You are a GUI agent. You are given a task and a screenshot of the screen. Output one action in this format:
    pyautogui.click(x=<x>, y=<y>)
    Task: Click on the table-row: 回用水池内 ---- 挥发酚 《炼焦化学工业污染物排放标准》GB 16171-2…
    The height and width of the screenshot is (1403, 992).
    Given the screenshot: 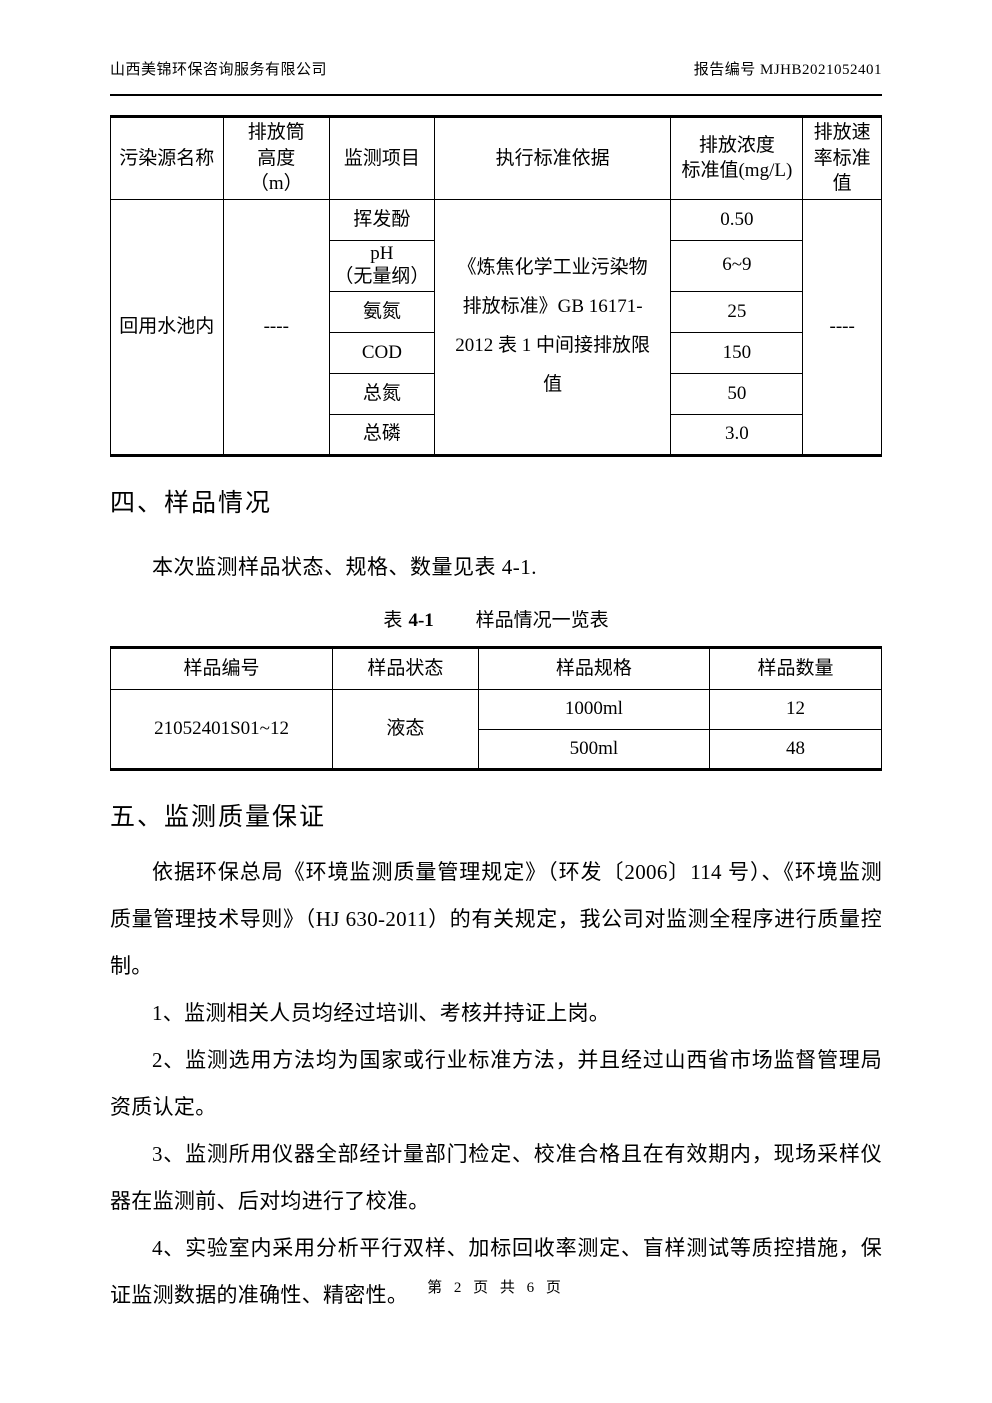 What is the action you would take?
    pyautogui.click(x=496, y=327)
    